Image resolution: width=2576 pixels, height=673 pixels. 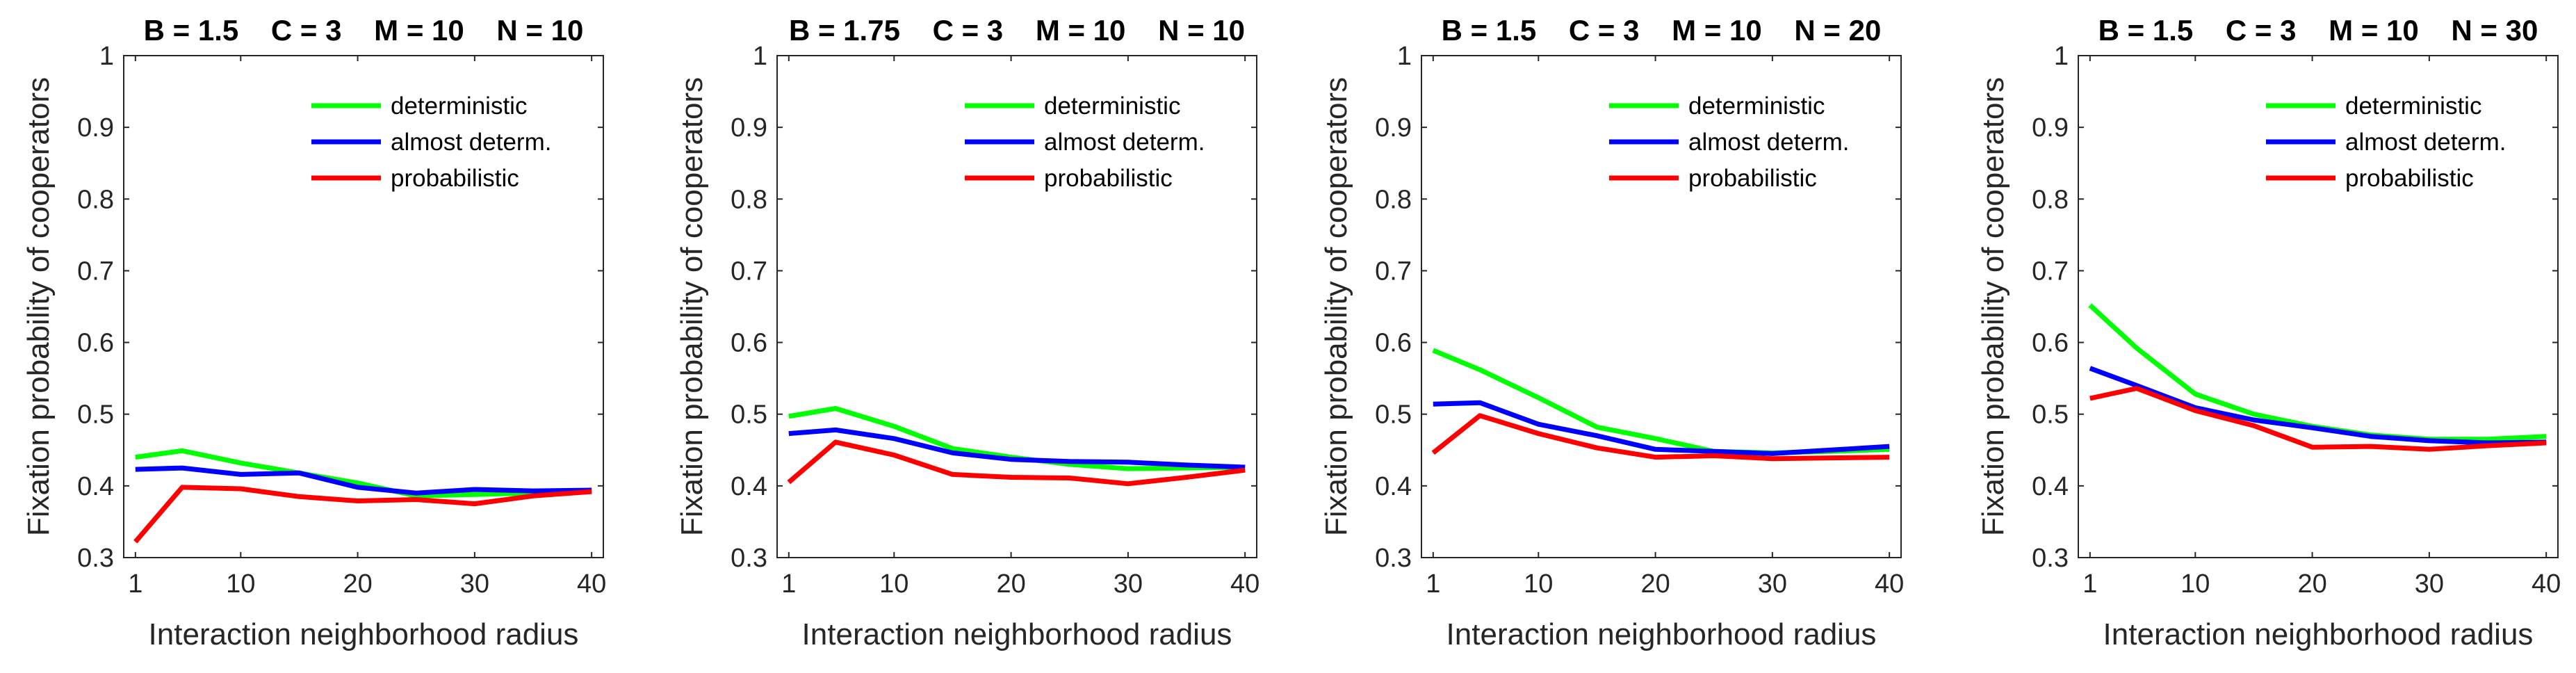 I want to click on chart-title: B = 1.5 C = 3 M = 10 N = 10, so click(x=364, y=30).